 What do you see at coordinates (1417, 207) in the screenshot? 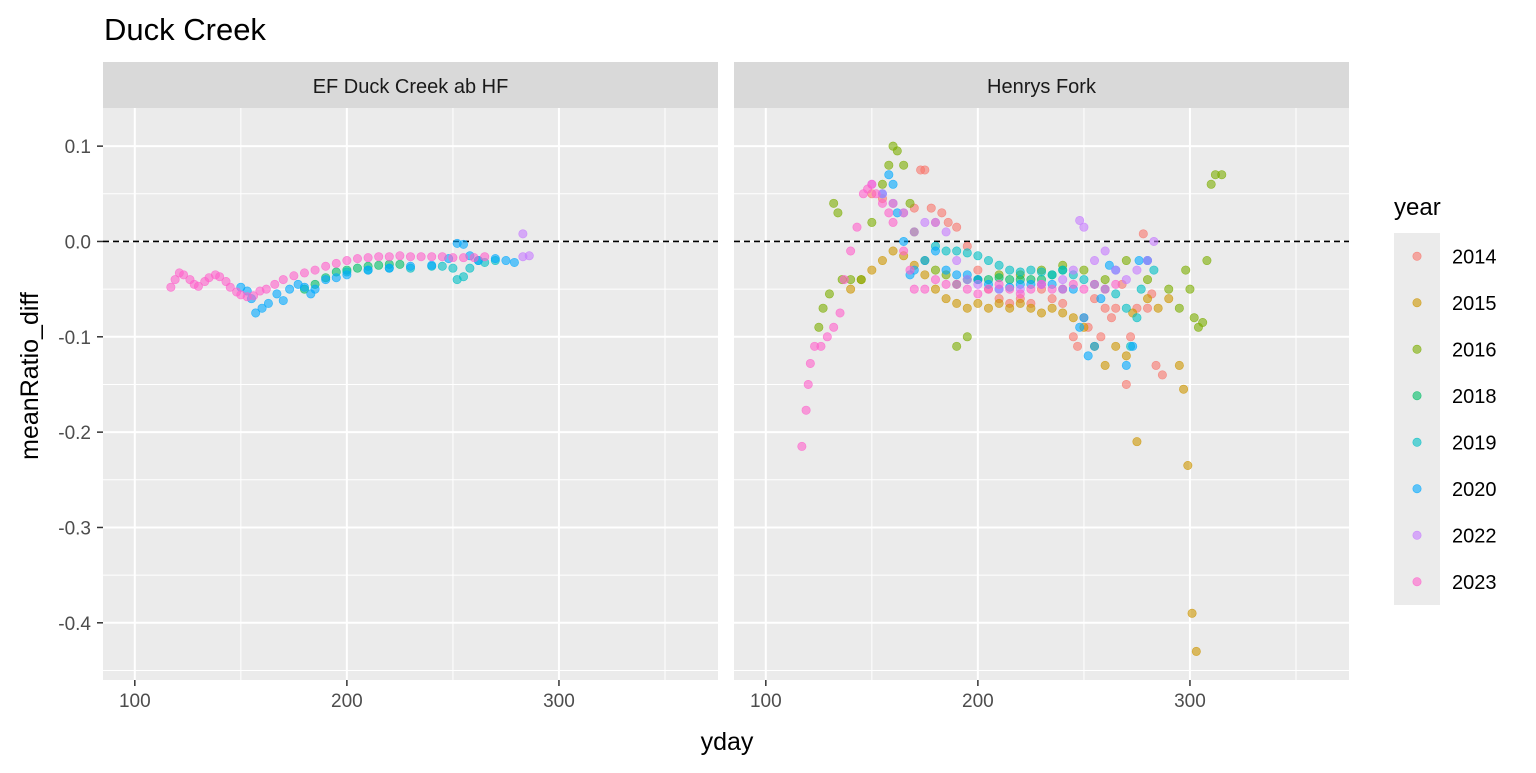
I see `legend-title: year` at bounding box center [1417, 207].